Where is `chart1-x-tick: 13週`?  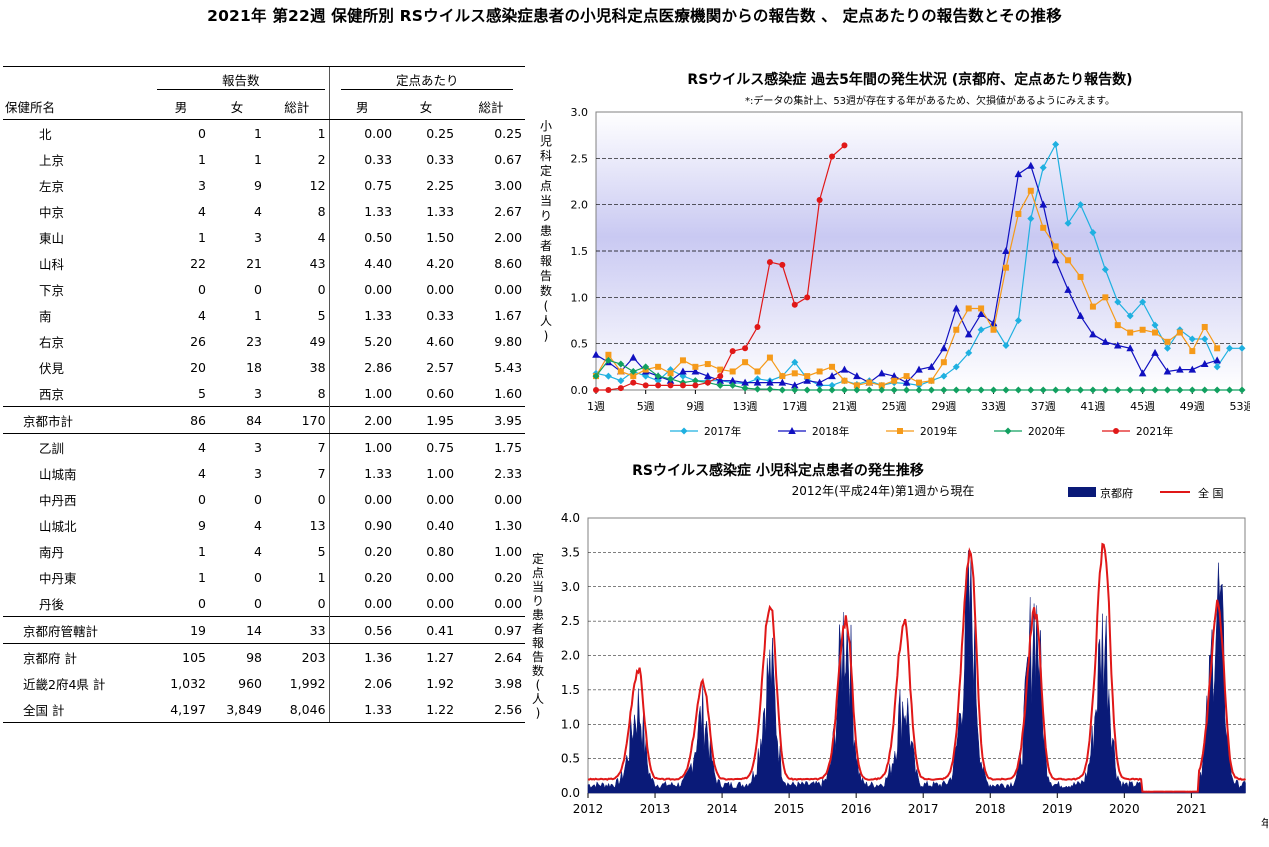
chart1-x-tick: 13週 is located at coordinates (745, 406).